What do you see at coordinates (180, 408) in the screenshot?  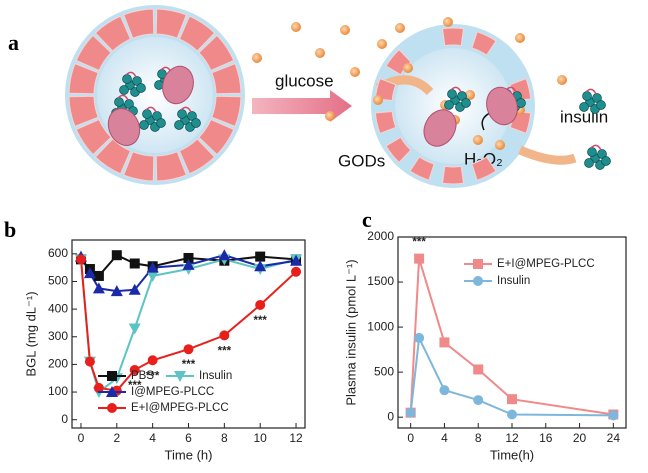 I see `legend-label: E+I@MPEG-PLCC` at bounding box center [180, 408].